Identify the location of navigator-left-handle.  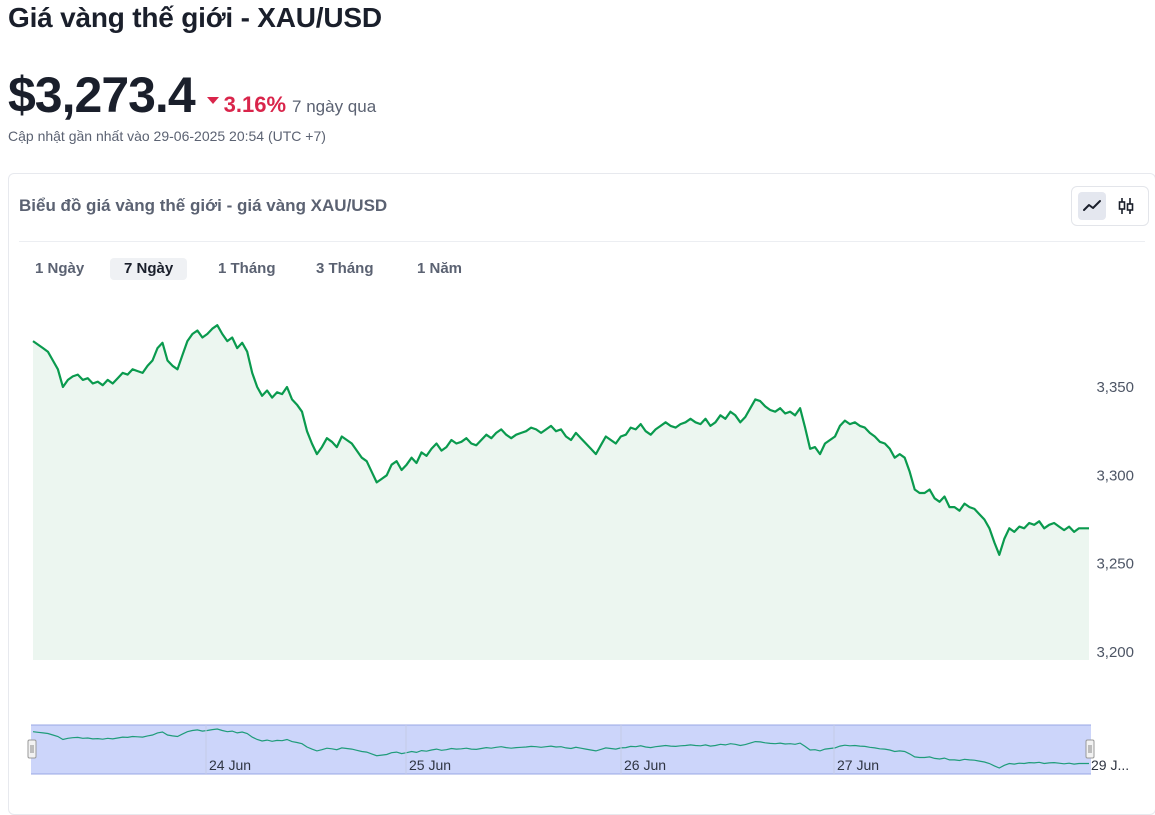
(32, 749).